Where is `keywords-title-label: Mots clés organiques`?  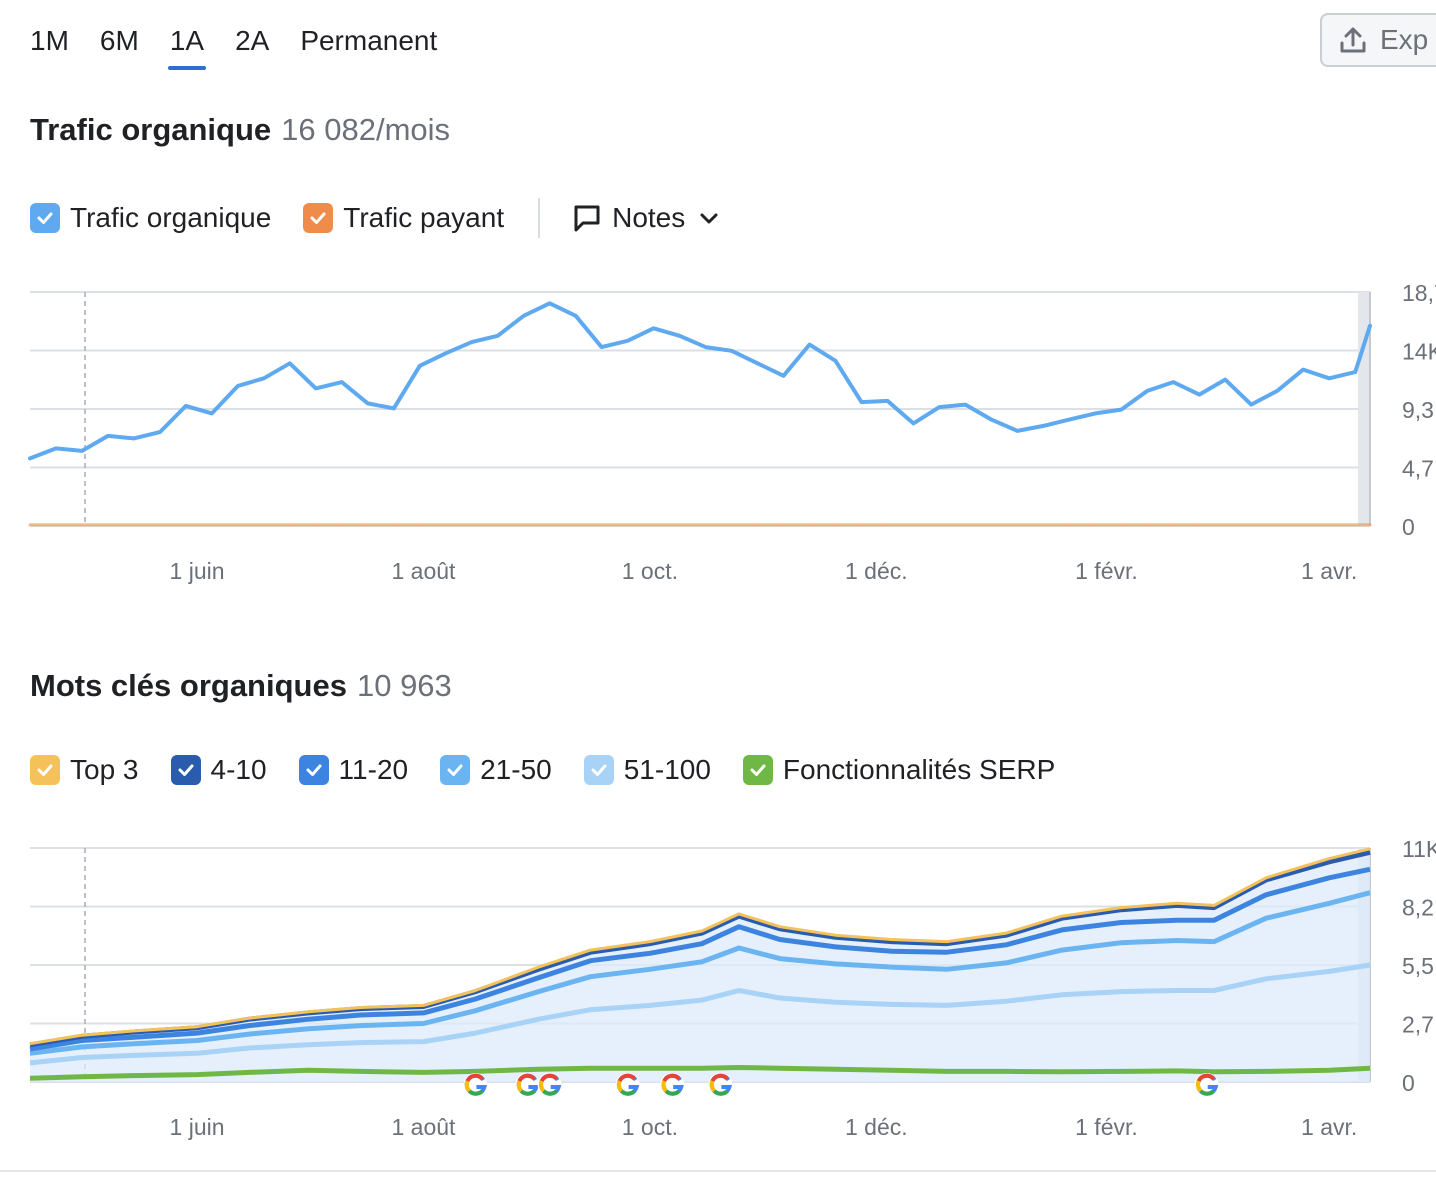 keywords-title-label: Mots clés organiques is located at coordinates (188, 685).